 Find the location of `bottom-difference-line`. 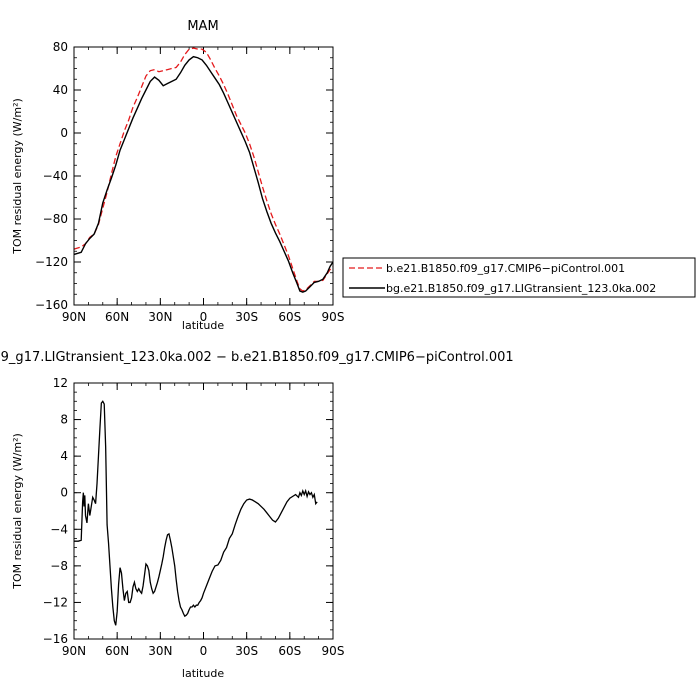

bottom-difference-line is located at coordinates (196, 513).